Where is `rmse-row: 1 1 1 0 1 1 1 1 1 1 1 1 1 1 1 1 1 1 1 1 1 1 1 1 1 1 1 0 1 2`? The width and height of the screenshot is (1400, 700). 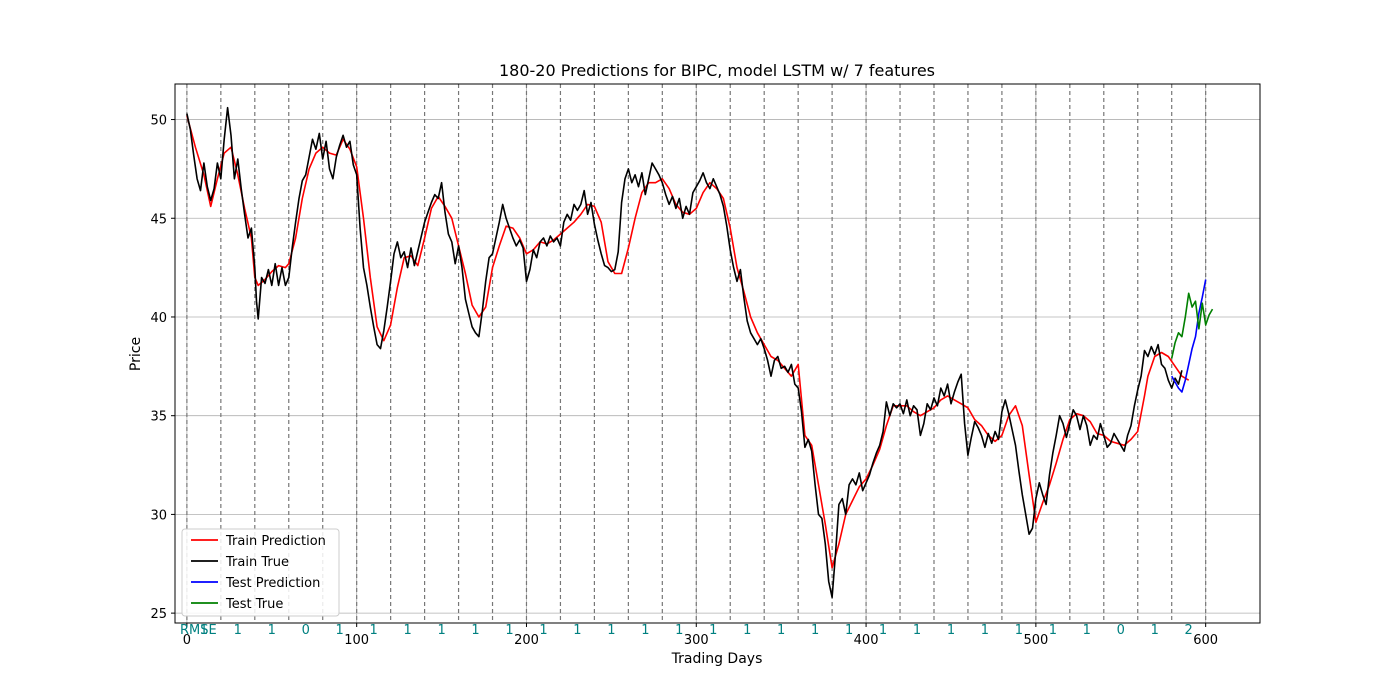
rmse-row: 1 1 1 0 1 1 1 1 1 1 1 1 1 1 1 1 1 1 1 1 1 1 1 1 1 1 1 0 1 2 is located at coordinates (696, 630).